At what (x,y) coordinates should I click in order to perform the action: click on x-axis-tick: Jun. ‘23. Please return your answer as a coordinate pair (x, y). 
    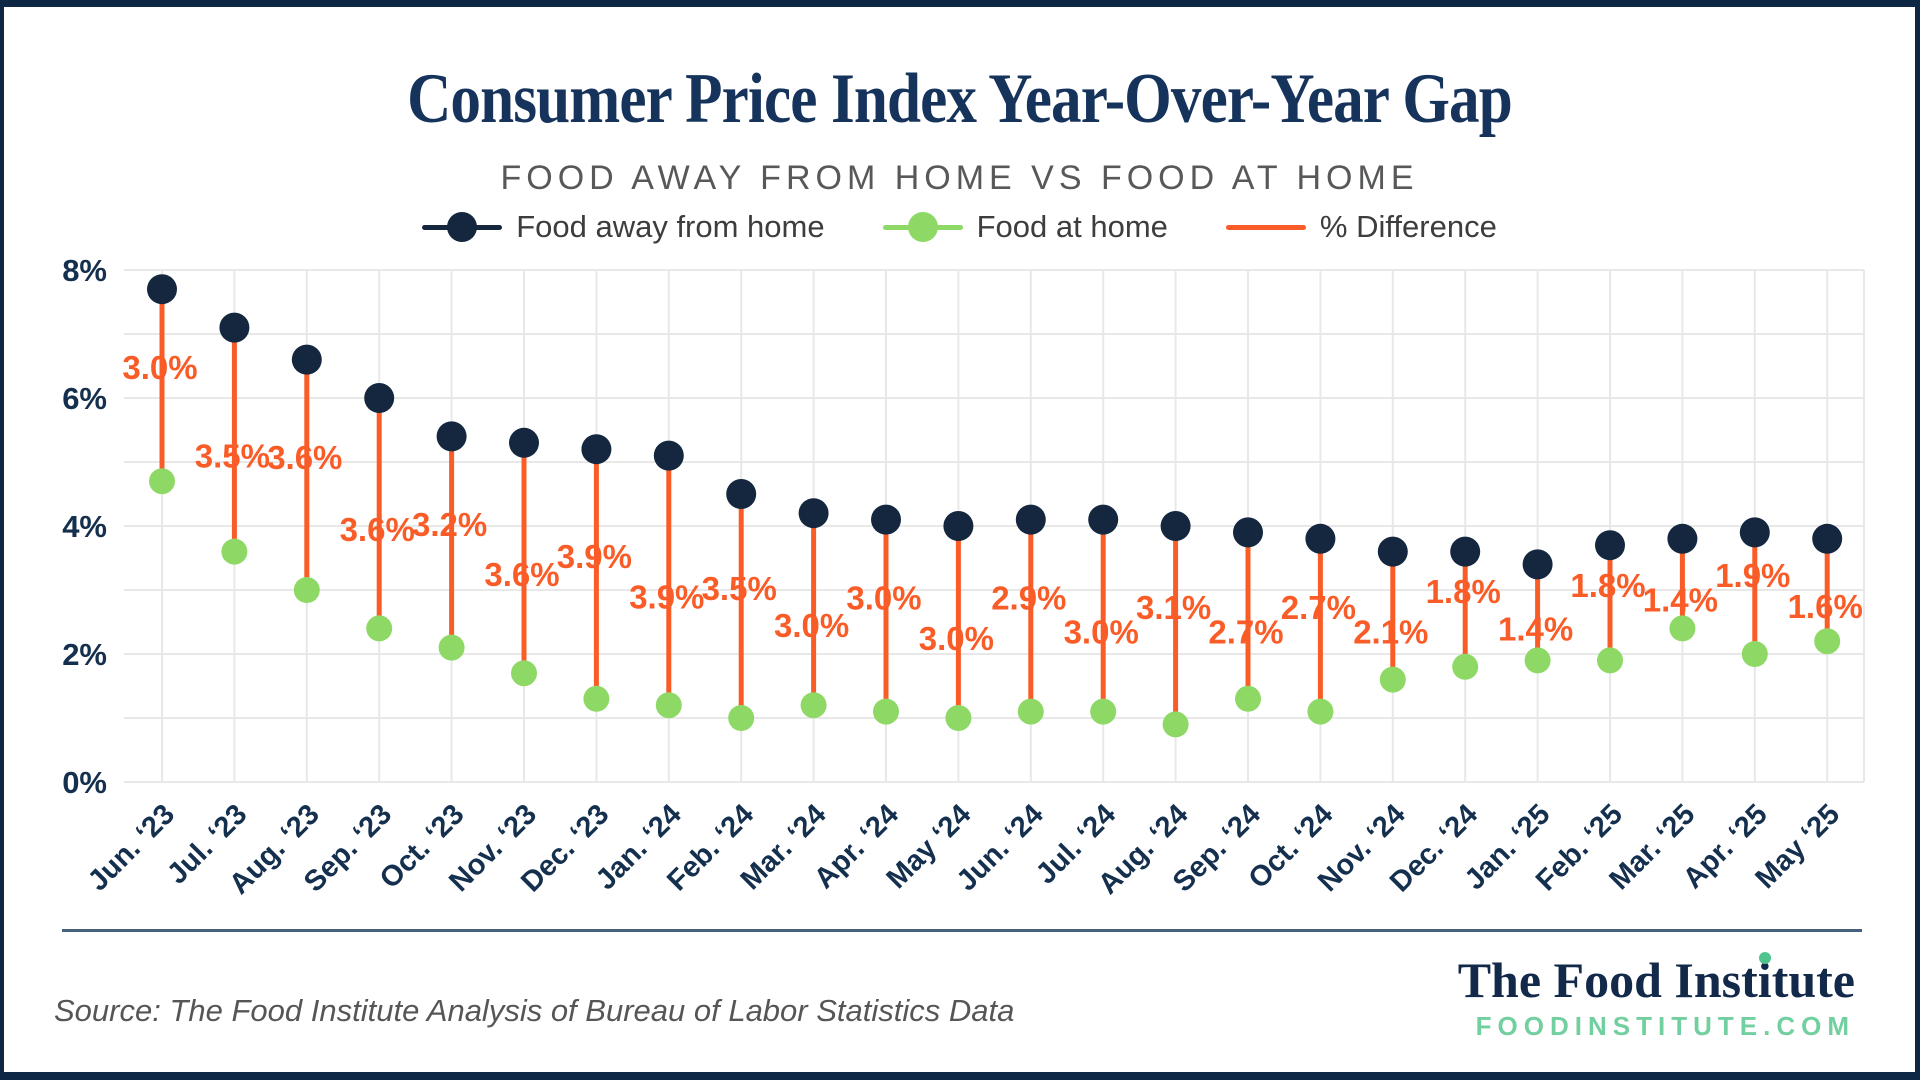
    Looking at the image, I should click on (131, 847).